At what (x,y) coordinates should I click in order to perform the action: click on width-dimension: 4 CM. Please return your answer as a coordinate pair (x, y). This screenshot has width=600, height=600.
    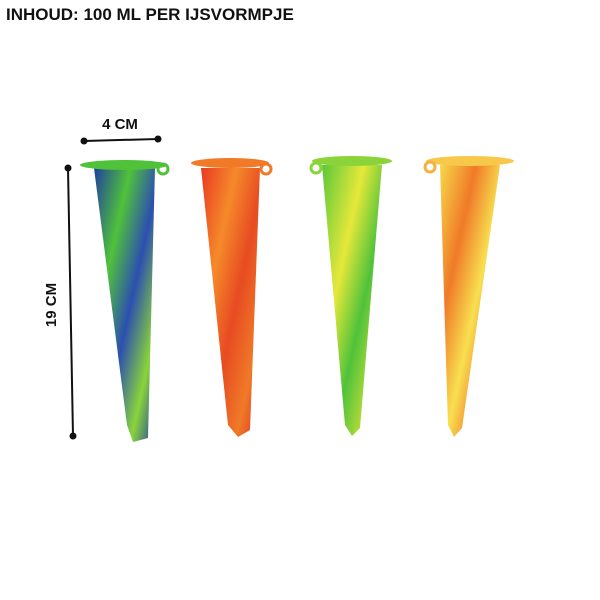
    Looking at the image, I should click on (121, 130).